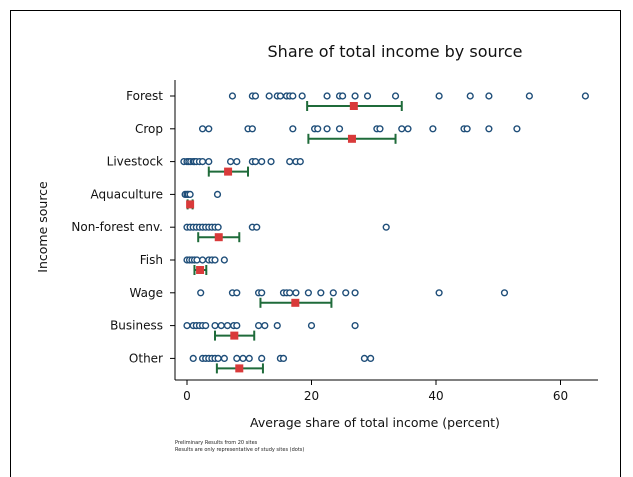 The height and width of the screenshot is (477, 633). What do you see at coordinates (127, 194) in the screenshot?
I see `y-tick-label: Aquaculture` at bounding box center [127, 194].